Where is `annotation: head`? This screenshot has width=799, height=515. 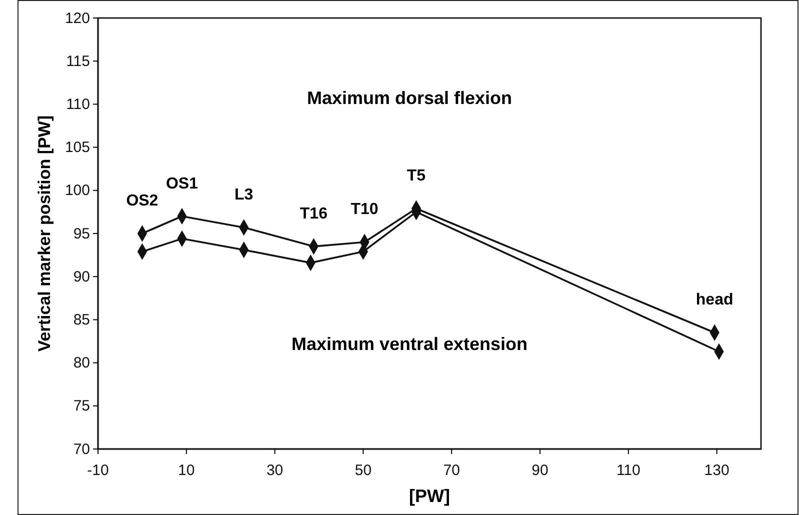 annotation: head is located at coordinates (715, 300).